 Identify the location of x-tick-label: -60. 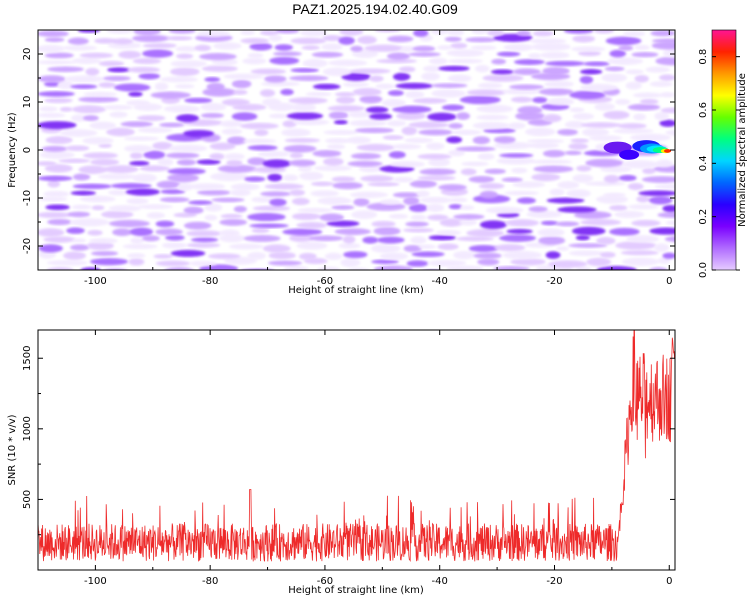
(325, 581).